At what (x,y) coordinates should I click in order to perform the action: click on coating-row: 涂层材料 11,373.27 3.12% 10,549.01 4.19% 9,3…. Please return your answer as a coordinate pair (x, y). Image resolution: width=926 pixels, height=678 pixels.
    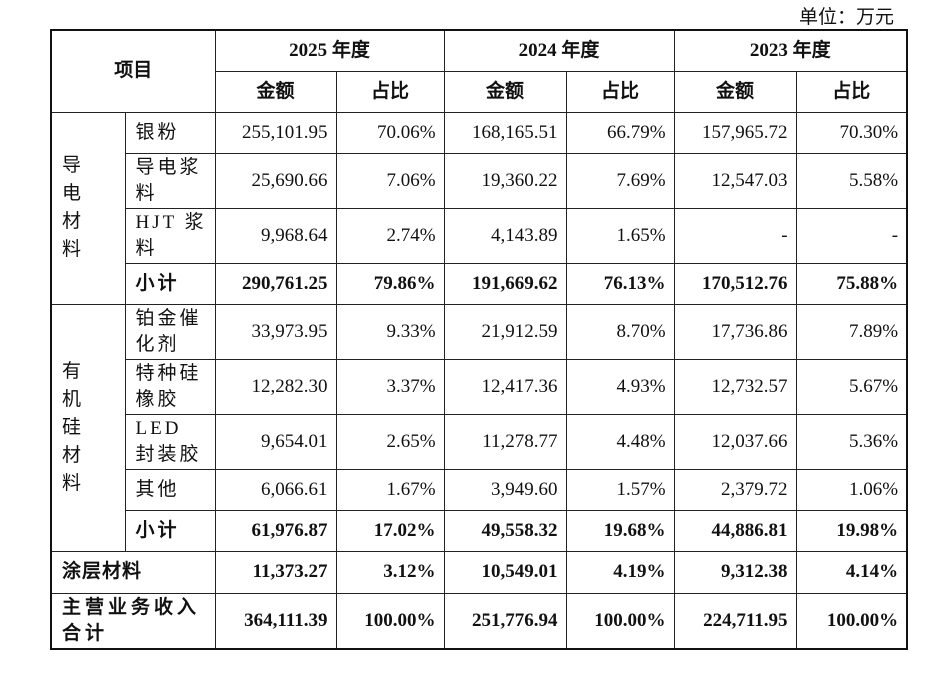
    Looking at the image, I should click on (479, 572).